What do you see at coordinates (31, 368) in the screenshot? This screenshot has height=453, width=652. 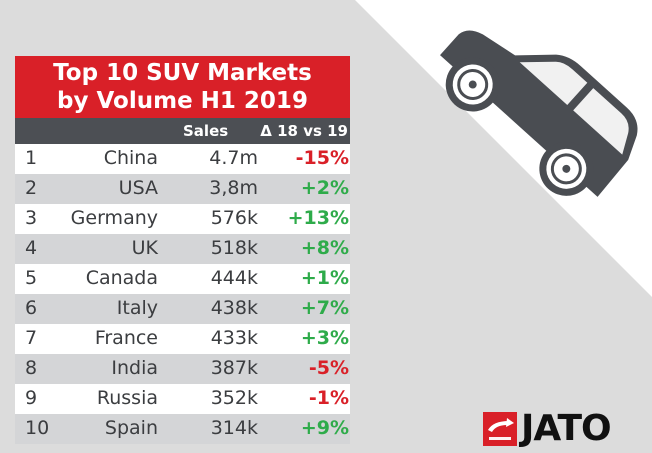 I see `rank-cell: 8` at bounding box center [31, 368].